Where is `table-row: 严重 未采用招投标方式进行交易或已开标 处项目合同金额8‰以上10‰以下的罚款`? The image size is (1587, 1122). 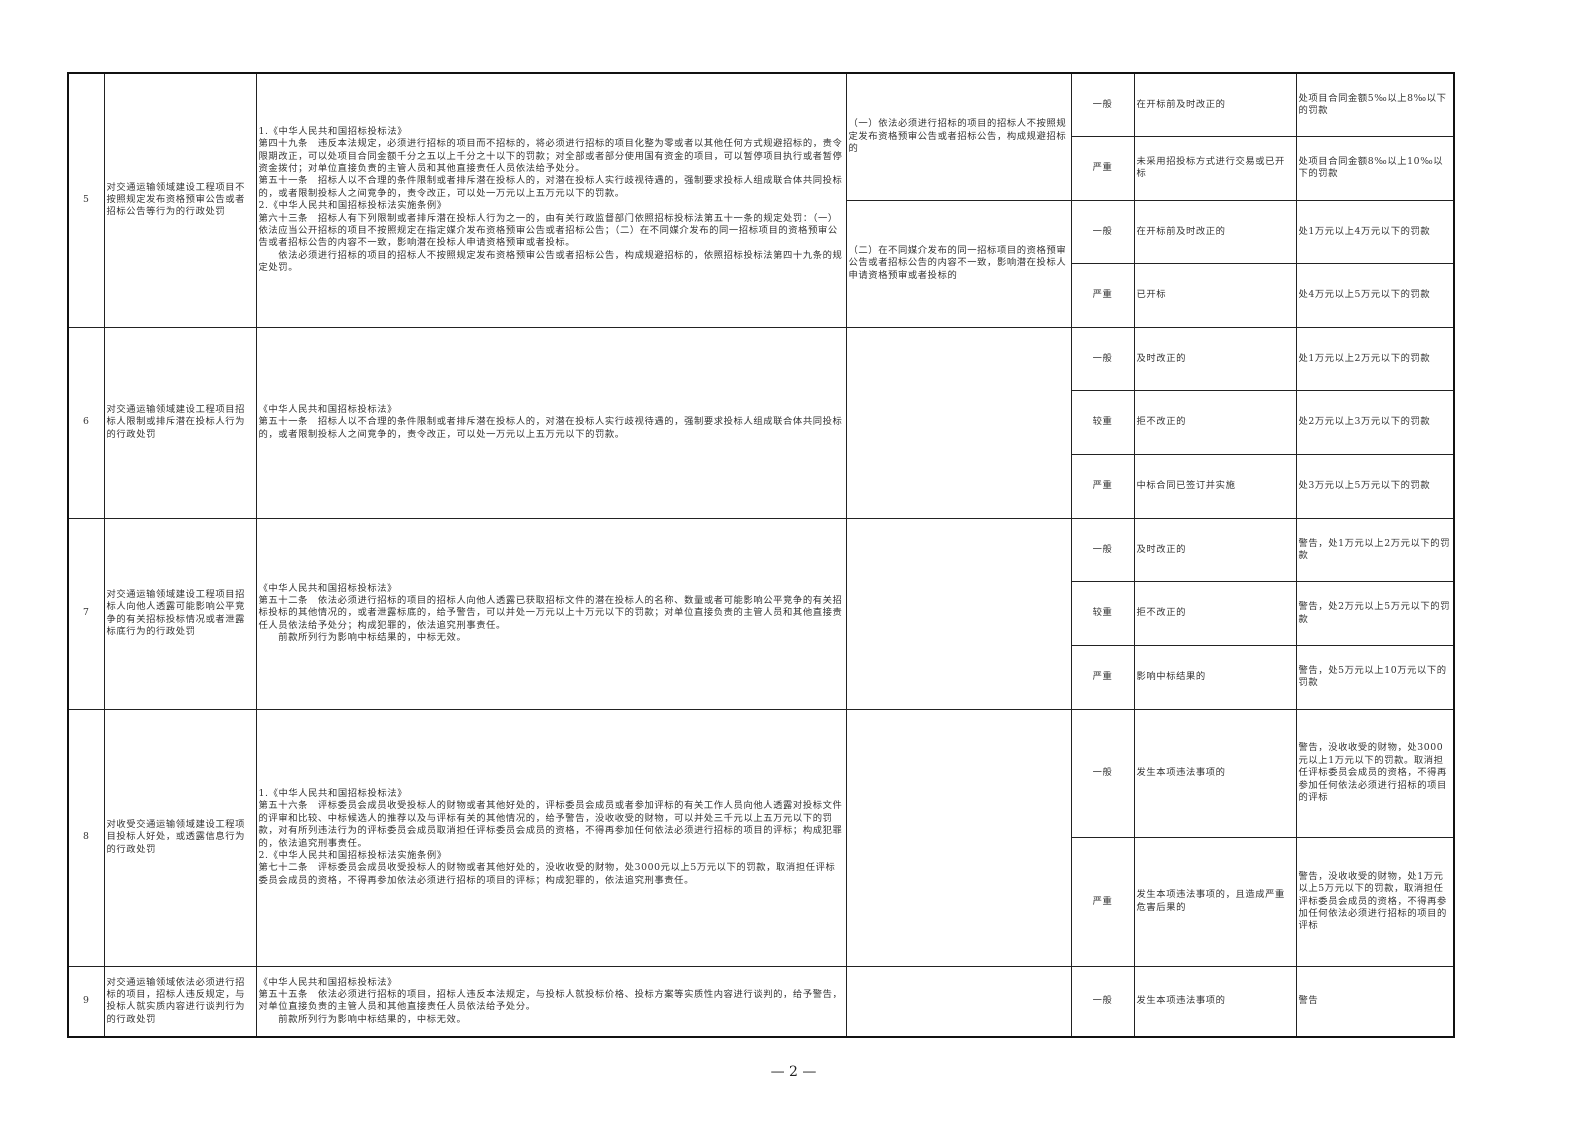
table-row: 严重 未采用招投标方式进行交易或已开标 处项目合同金额8‰以上10‰以下的罚款 is located at coordinates (761, 168).